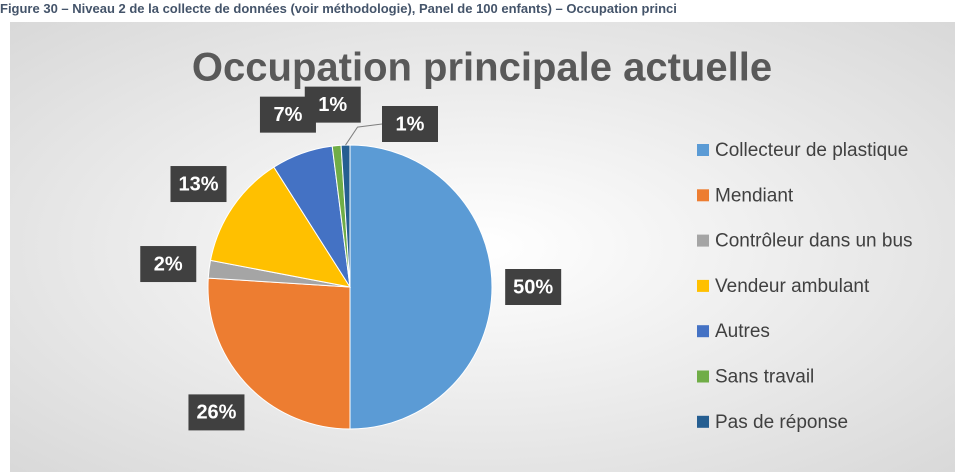 The height and width of the screenshot is (472, 963). Describe the element at coordinates (814, 241) in the screenshot. I see `legend-label: Contrôleur dans un bus` at that location.